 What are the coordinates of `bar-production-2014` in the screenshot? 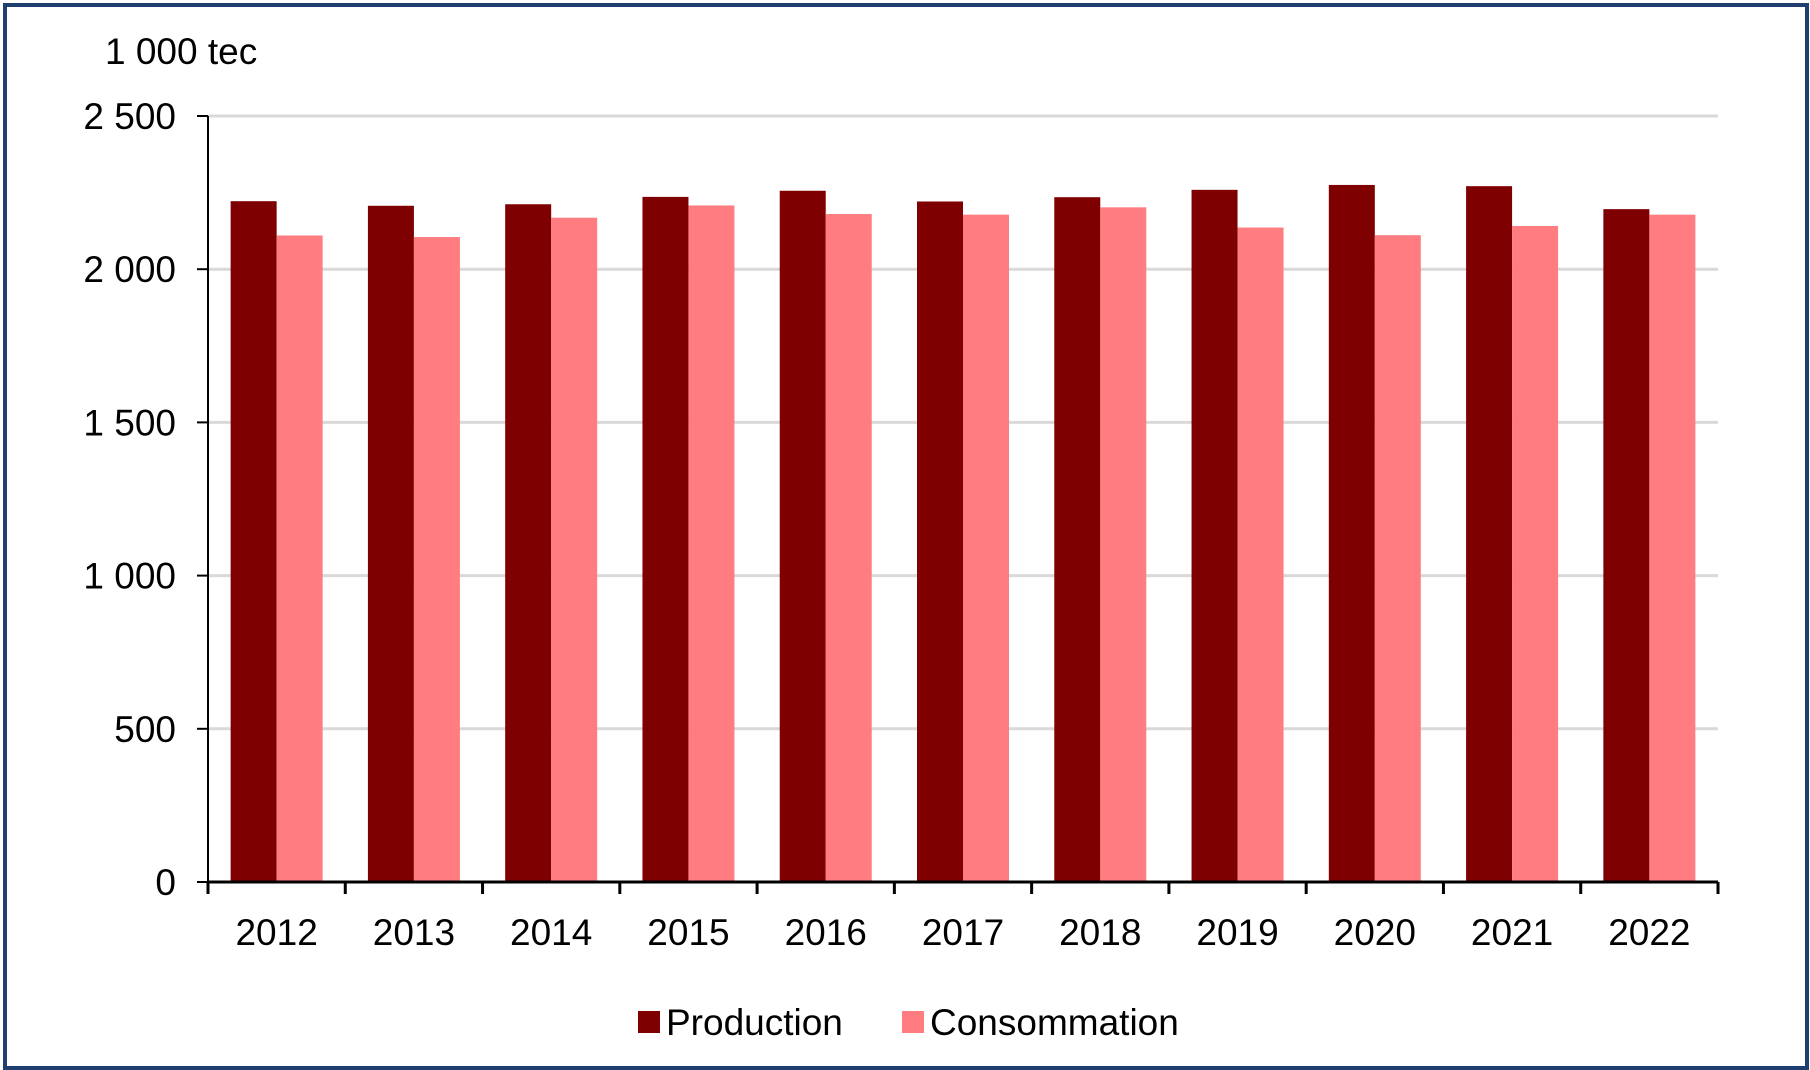 It's located at (528, 543).